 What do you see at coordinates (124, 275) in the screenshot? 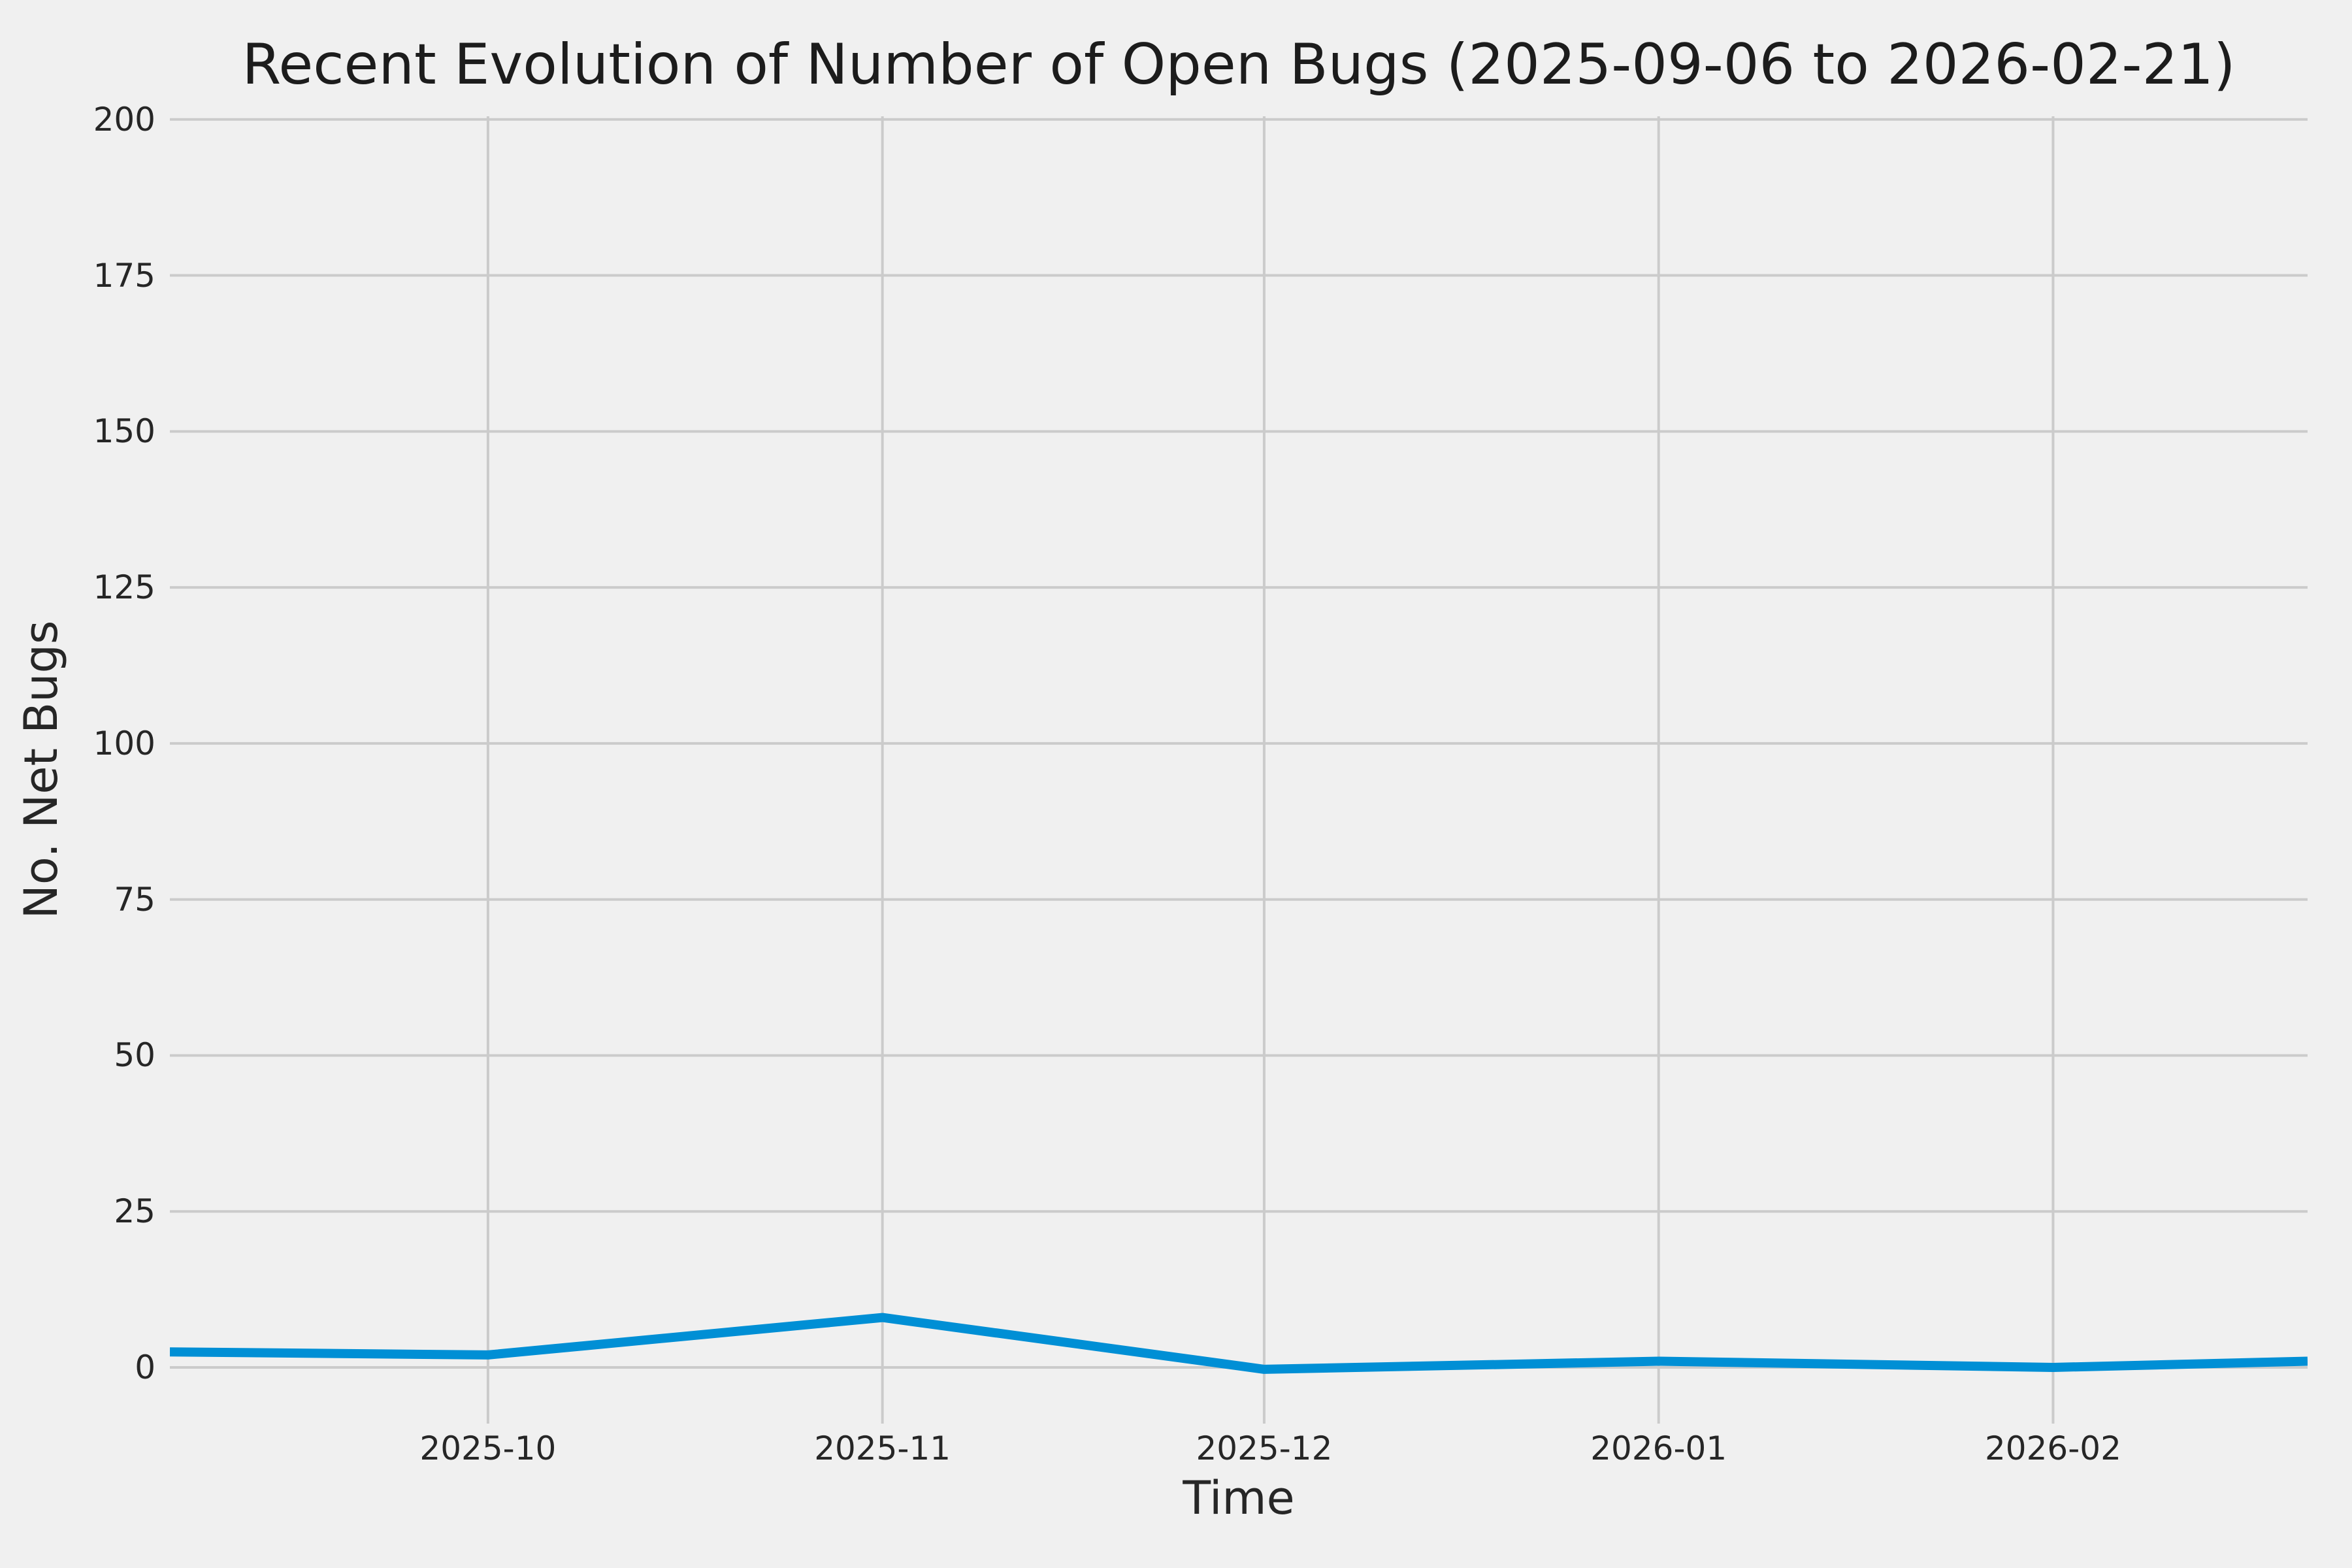
I see `y-tick-label: 175` at bounding box center [124, 275].